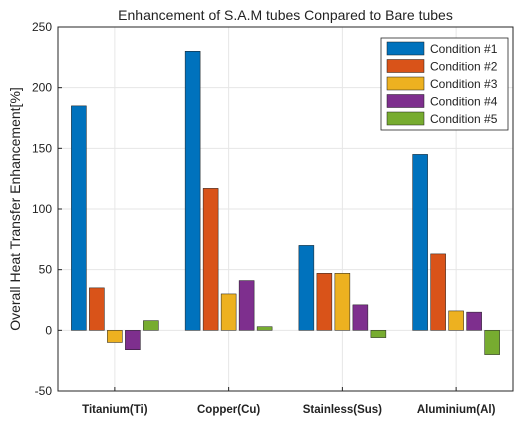 The height and width of the screenshot is (421, 518). I want to click on legend-label-2: Condition #3, so click(464, 84).